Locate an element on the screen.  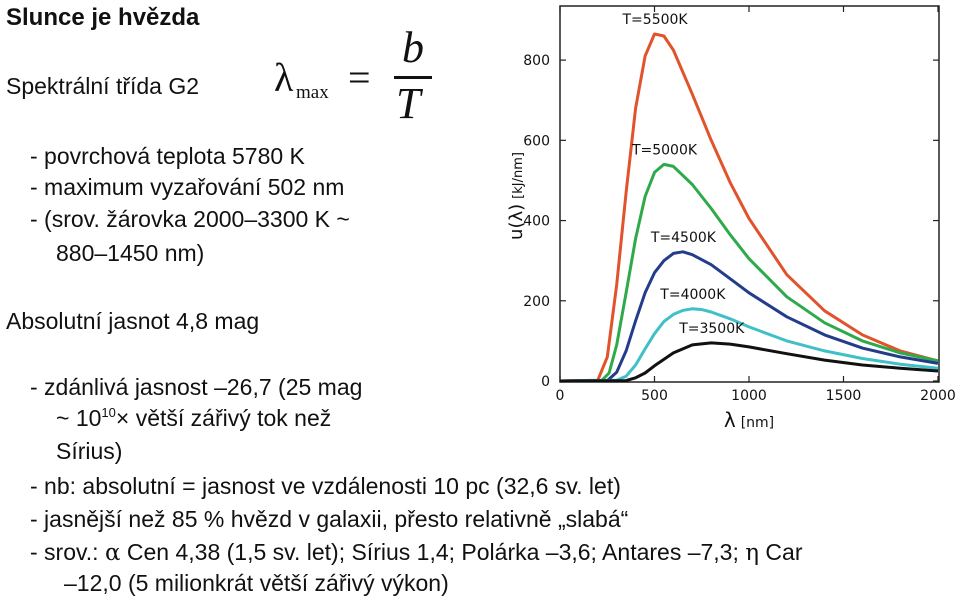
text-span: × větší zářivý tok než is located at coordinates (223, 418).